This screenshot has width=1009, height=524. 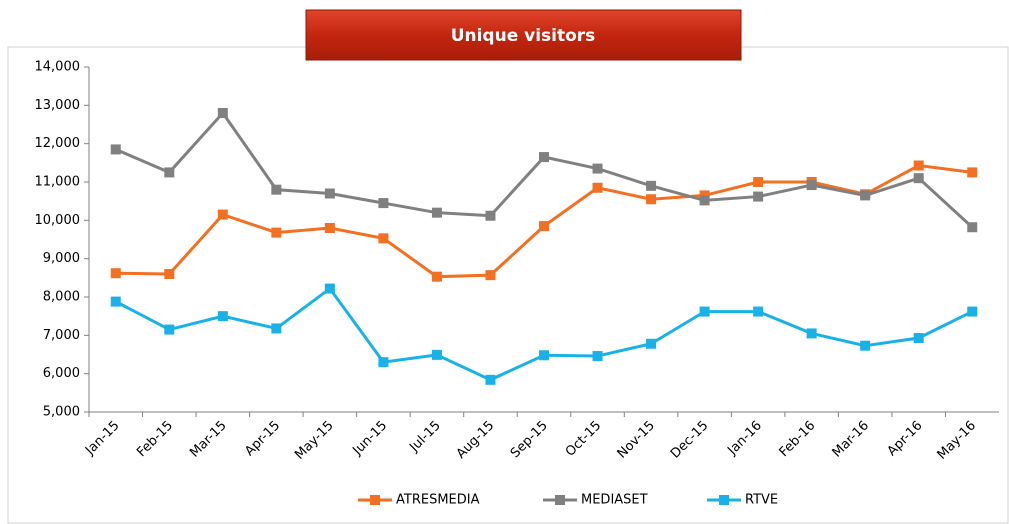 I want to click on chart-title: Unique visitors, so click(x=523, y=36).